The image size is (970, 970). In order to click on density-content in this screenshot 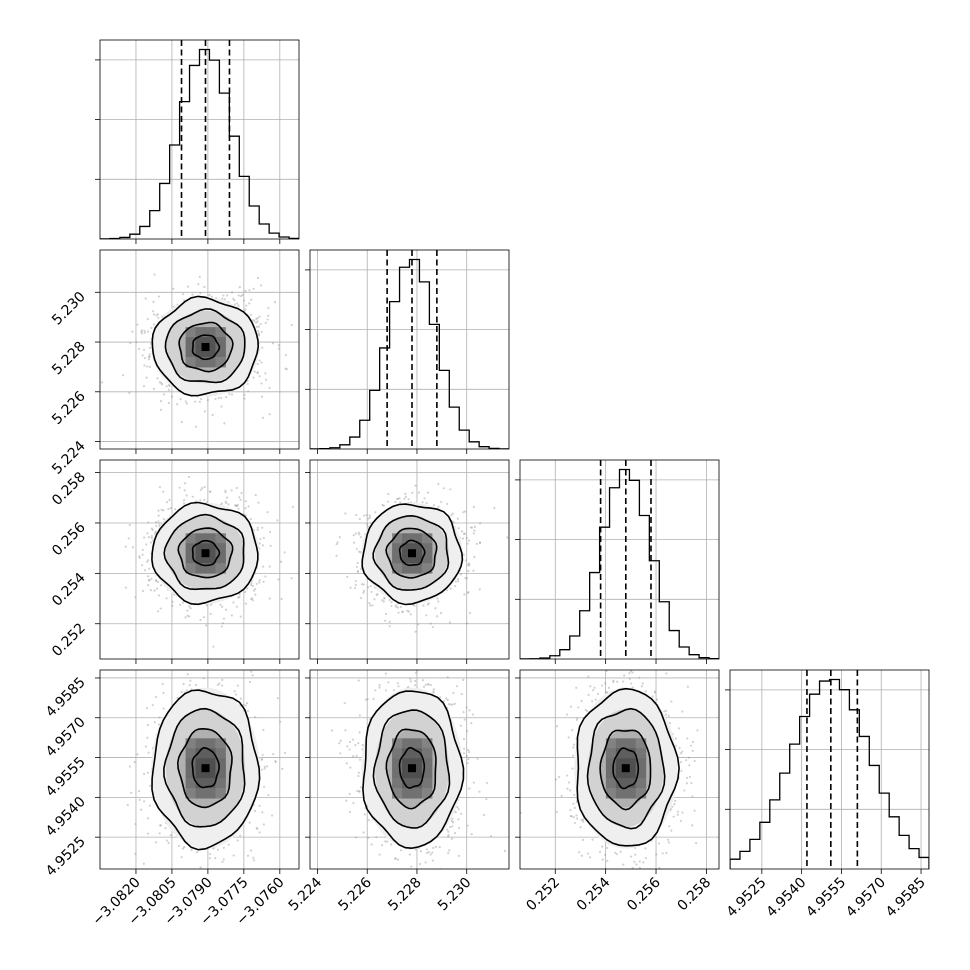, I will do `click(409, 559)`.